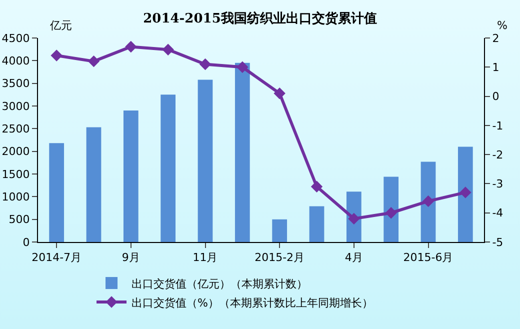  Describe the element at coordinates (19, 219) in the screenshot. I see `y-tick-label: 500` at that location.